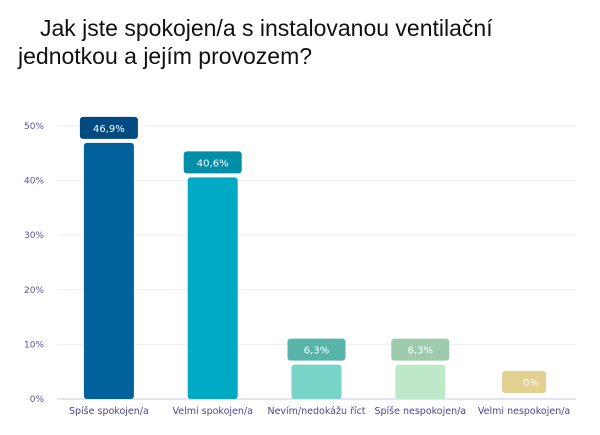 The image size is (600, 435). I want to click on x-category-label: Spíše spokojen/a, so click(109, 411).